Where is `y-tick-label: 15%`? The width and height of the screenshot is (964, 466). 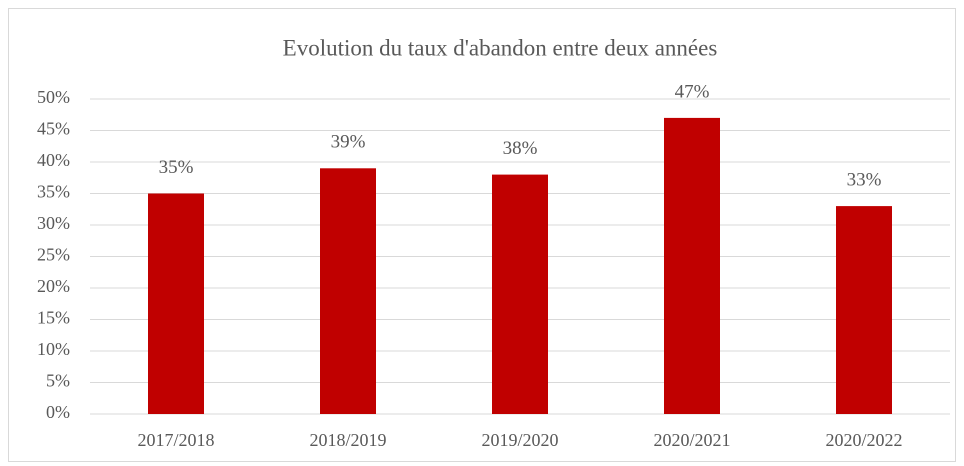 y-tick-label: 15% is located at coordinates (53, 318).